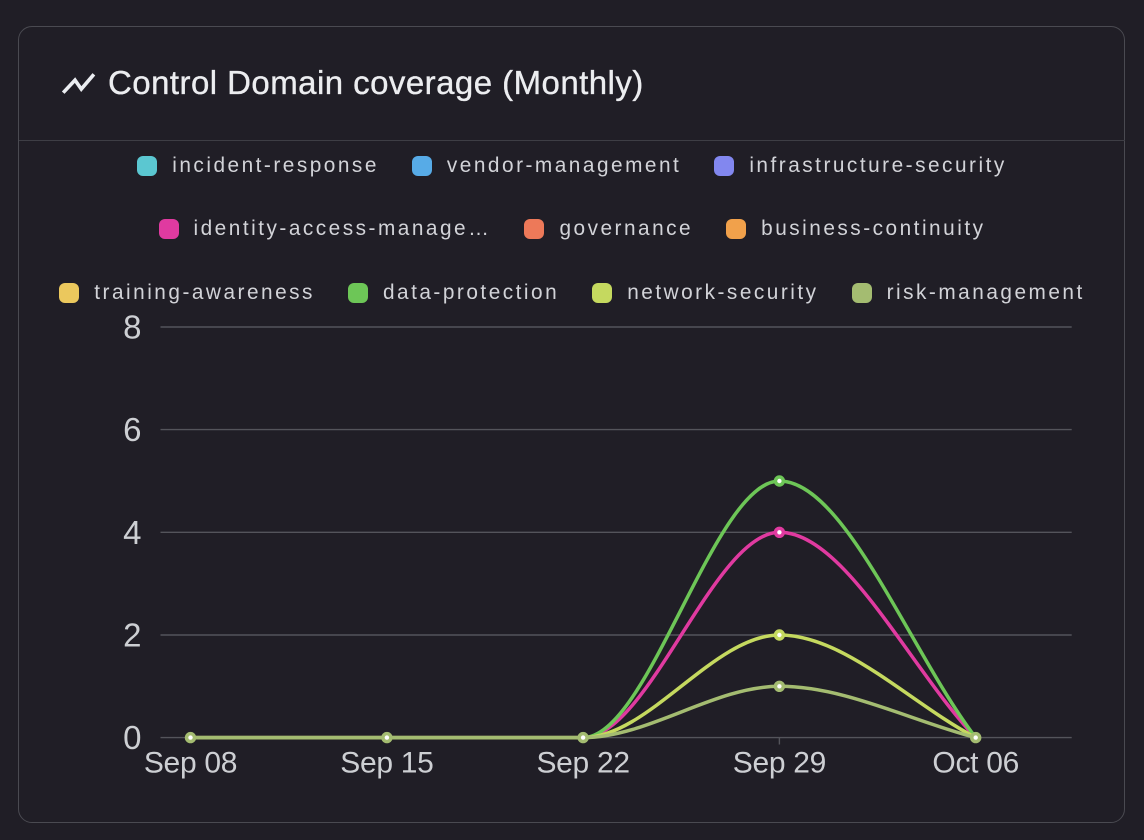 The image size is (1144, 840). What do you see at coordinates (386, 763) in the screenshot?
I see `svg-text: Sep 15` at bounding box center [386, 763].